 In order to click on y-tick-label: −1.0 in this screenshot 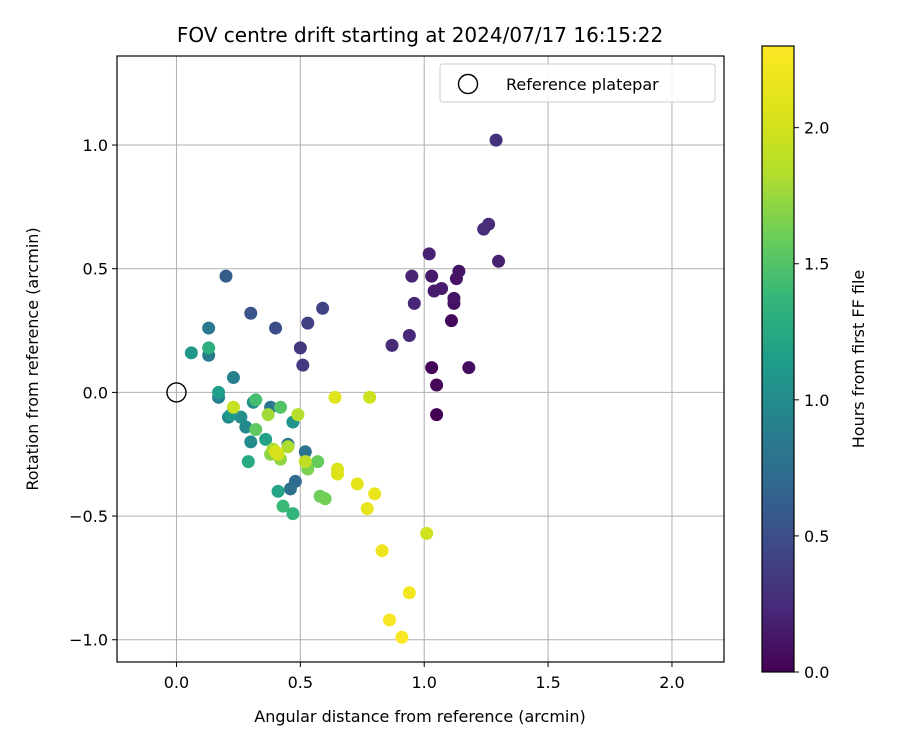, I will do `click(88, 640)`.